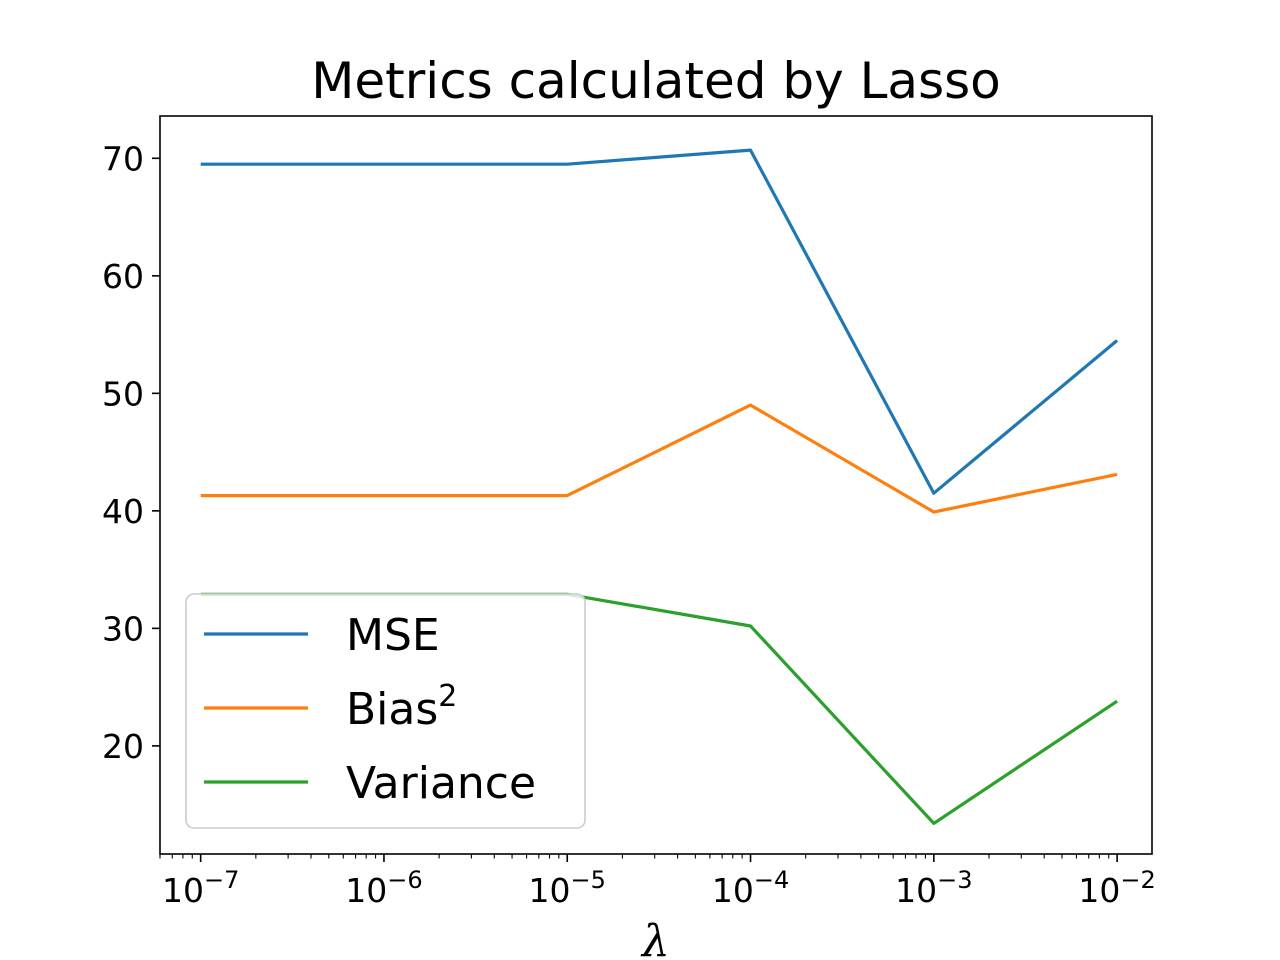 This screenshot has width=1280, height=960. Describe the element at coordinates (1116, 888) in the screenshot. I see `x-tick-label-5: 10⁻²` at that location.